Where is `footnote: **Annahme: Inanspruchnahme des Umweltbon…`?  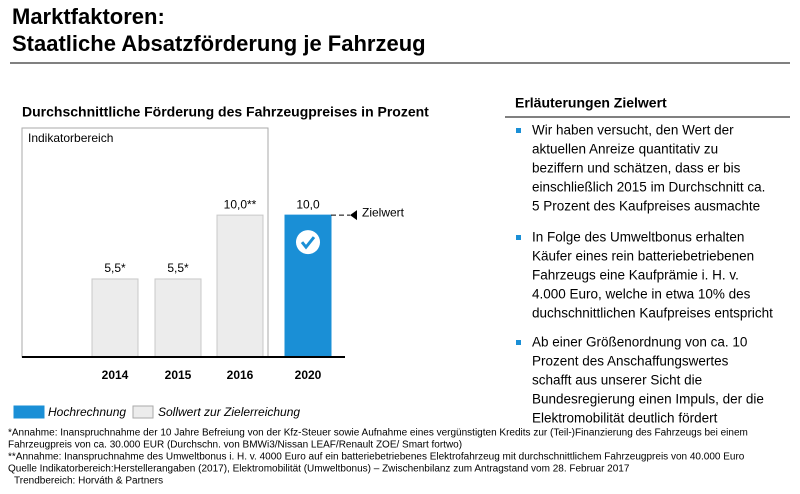
footnote: **Annahme: Inanspruchnahme des Umweltbon… is located at coordinates (376, 457).